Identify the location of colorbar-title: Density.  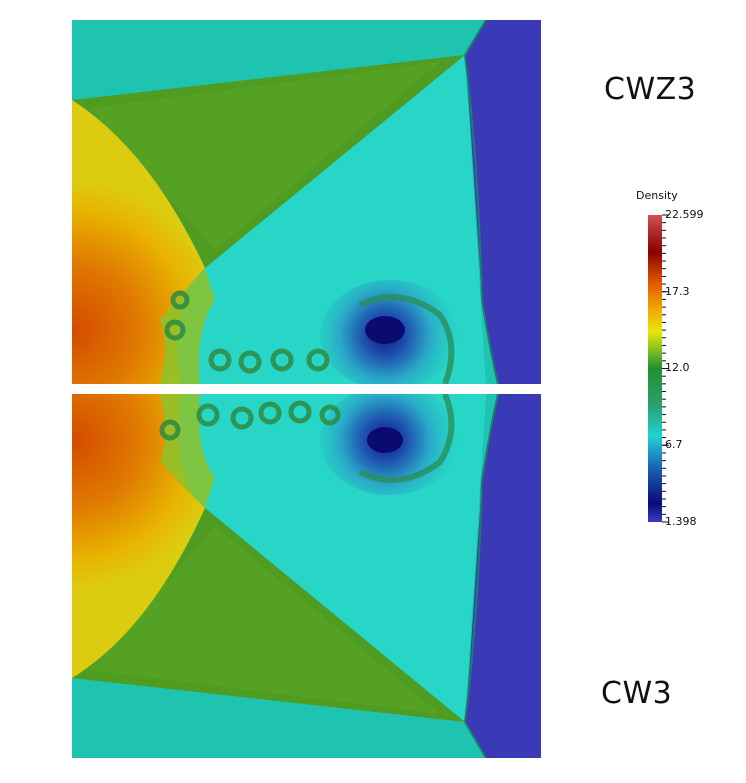
(657, 195).